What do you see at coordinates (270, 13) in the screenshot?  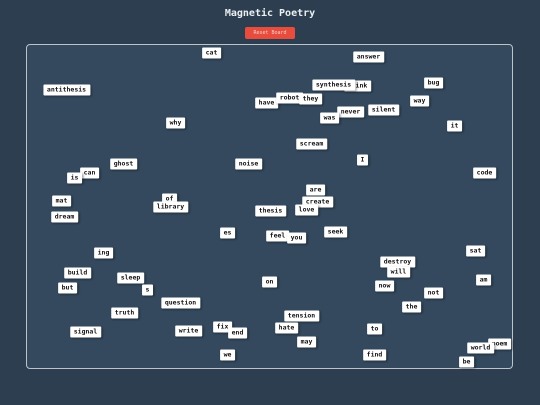 I see `title: Magnetic Poetry` at bounding box center [270, 13].